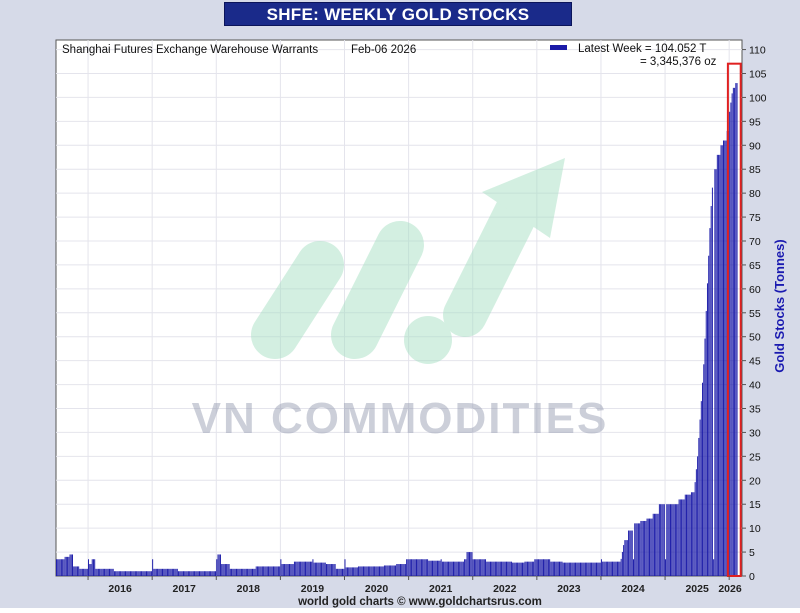 The height and width of the screenshot is (613, 800). I want to click on chart-title: SHFE: WEEKLY GOLD STOCKS, so click(398, 14).